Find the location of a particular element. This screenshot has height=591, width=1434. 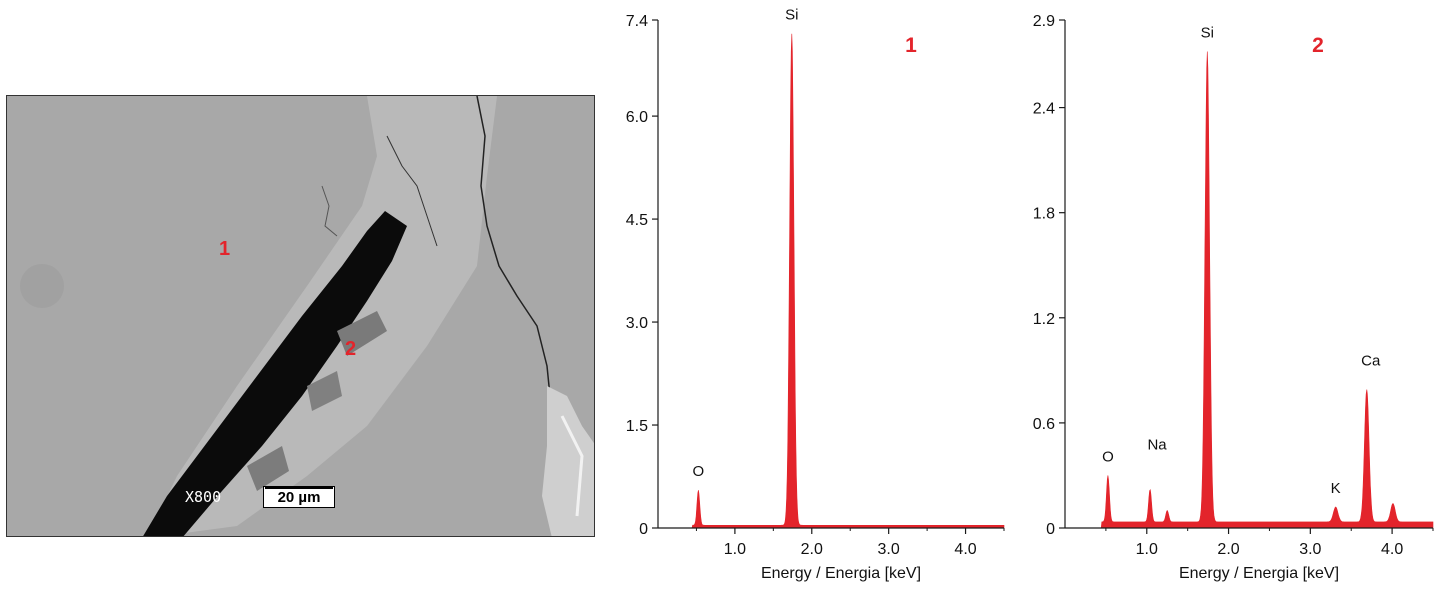

peak-label-k: K is located at coordinates (1336, 488).